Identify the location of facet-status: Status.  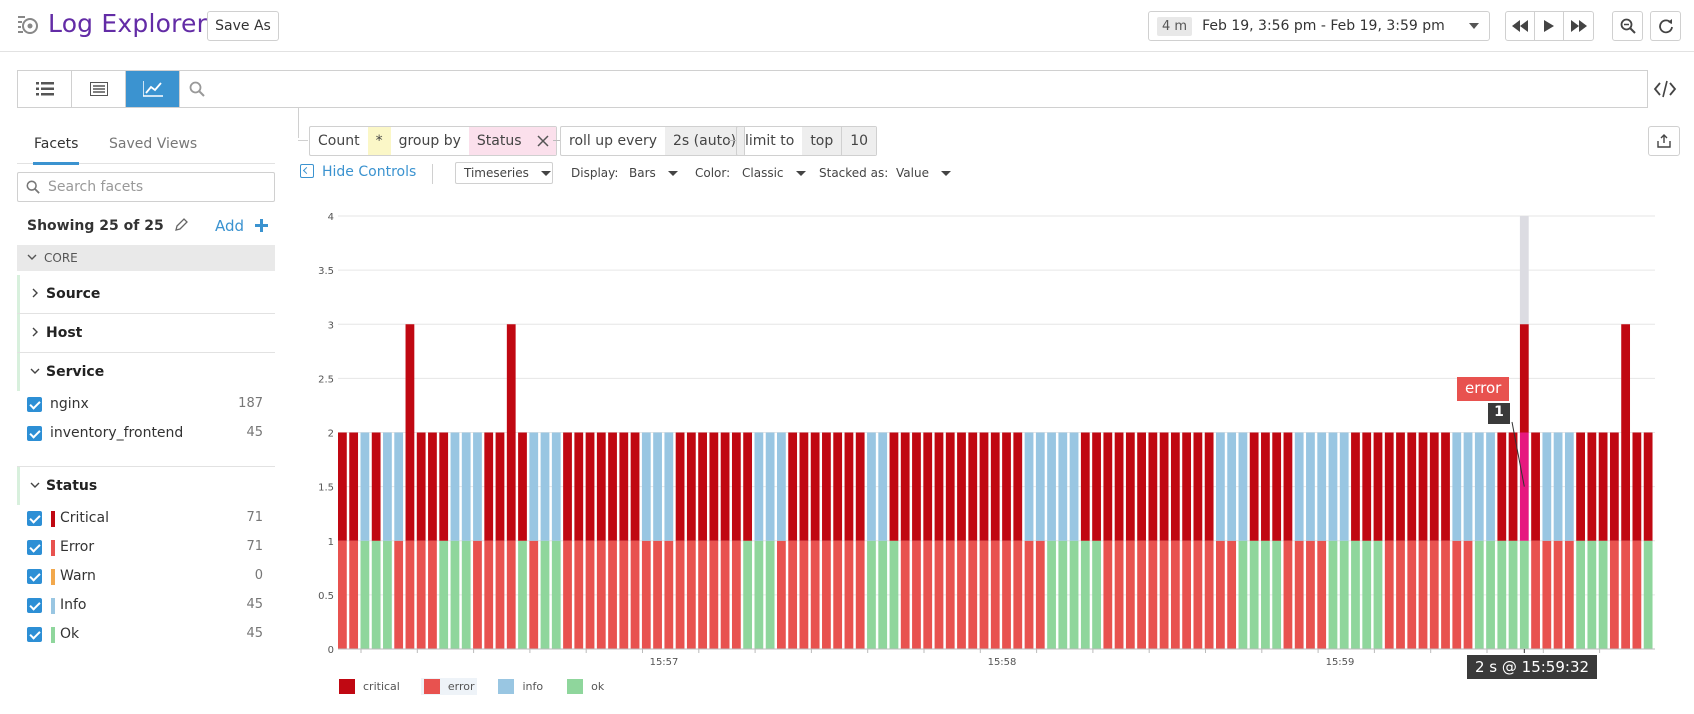
(146, 486).